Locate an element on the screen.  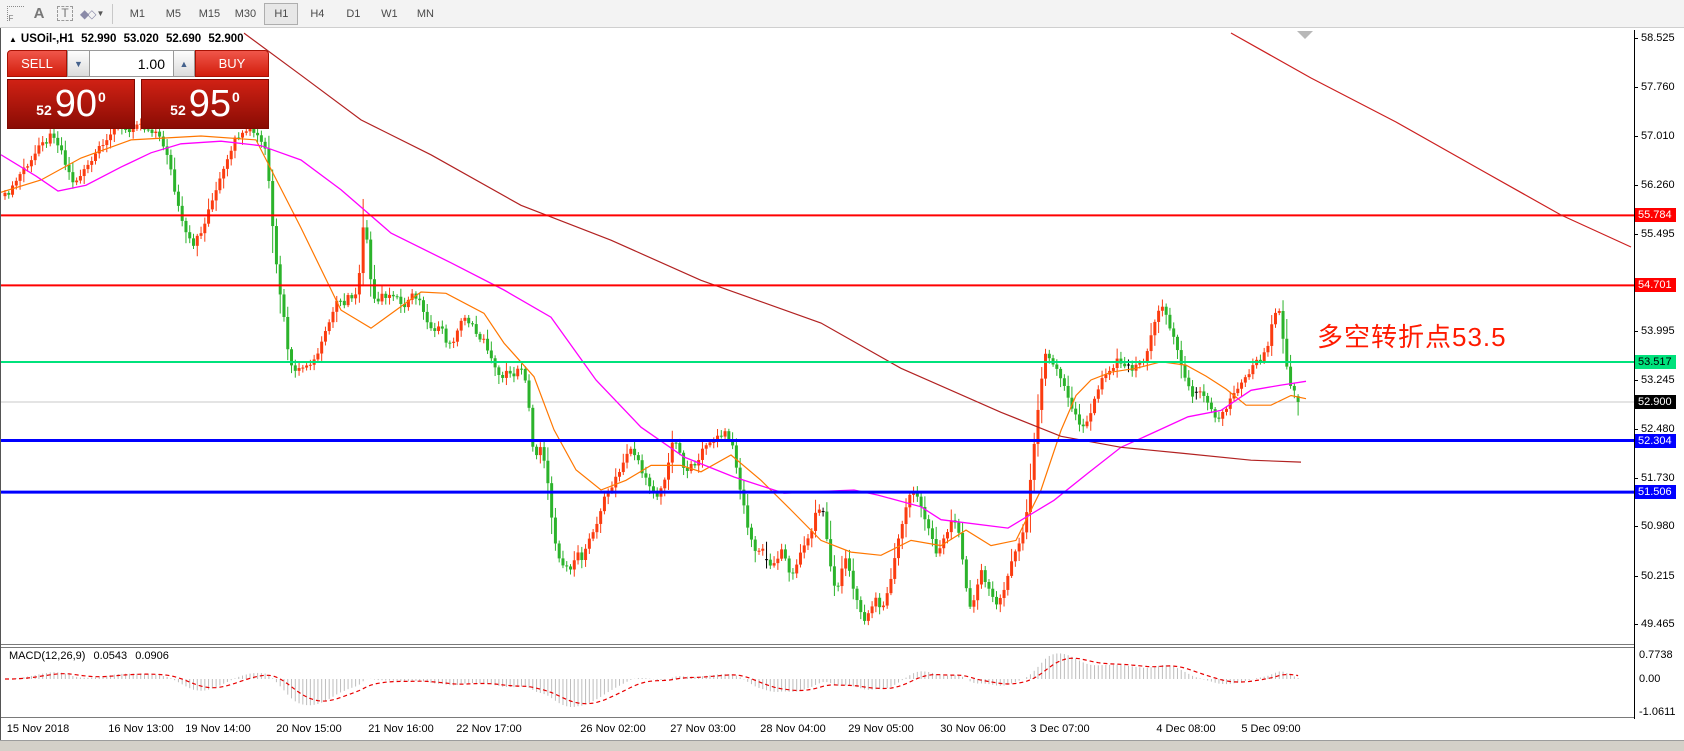
timeframe-button-W1: W1 is located at coordinates (389, 13).